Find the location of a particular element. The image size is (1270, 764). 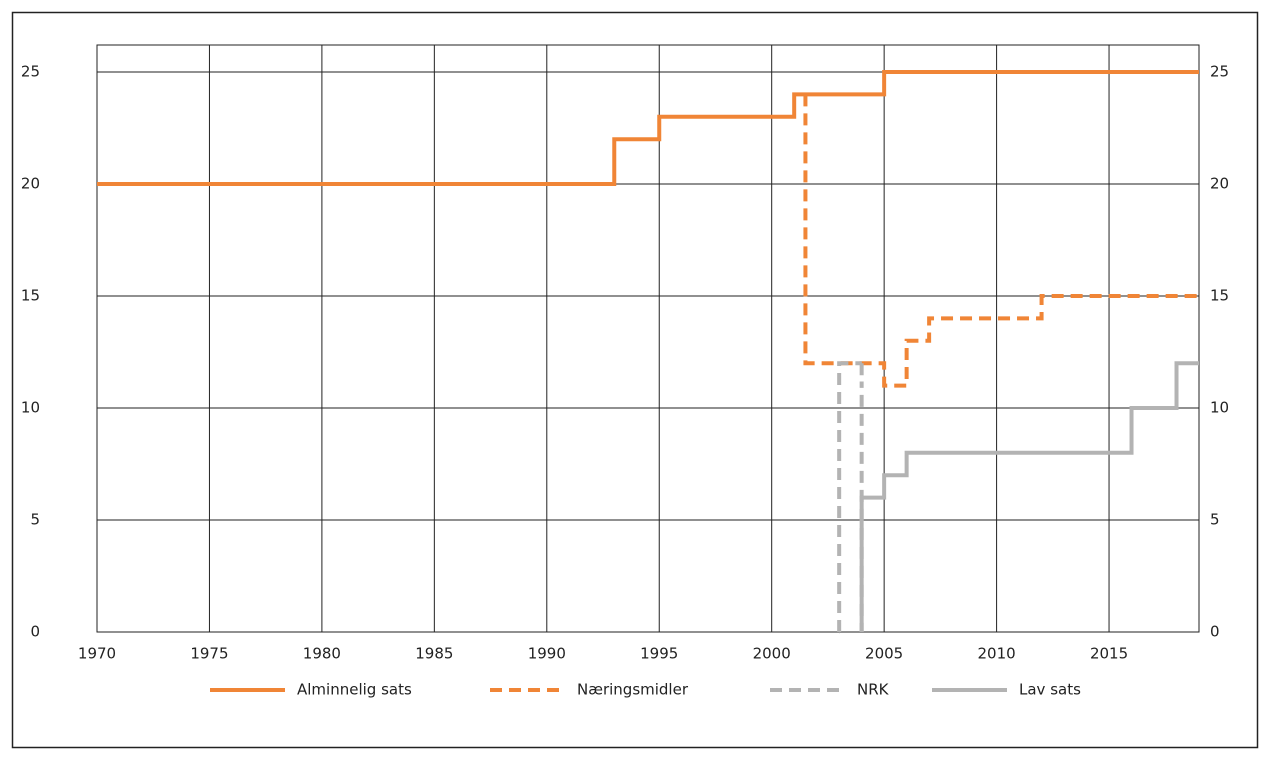

x-tick-label: 1985 is located at coordinates (434, 654).